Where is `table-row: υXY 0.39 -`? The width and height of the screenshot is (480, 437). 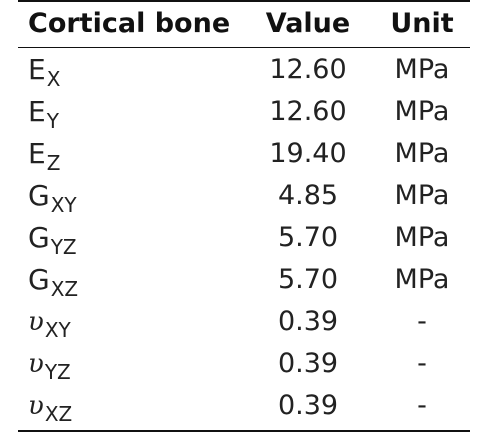
table-row: υXY 0.39 - is located at coordinates (240, 322).